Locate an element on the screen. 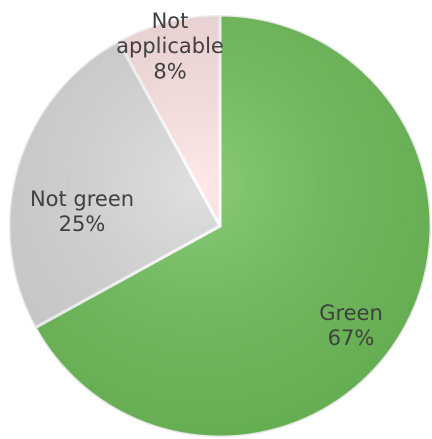  data-label-green: Green 67% is located at coordinates (351, 325).